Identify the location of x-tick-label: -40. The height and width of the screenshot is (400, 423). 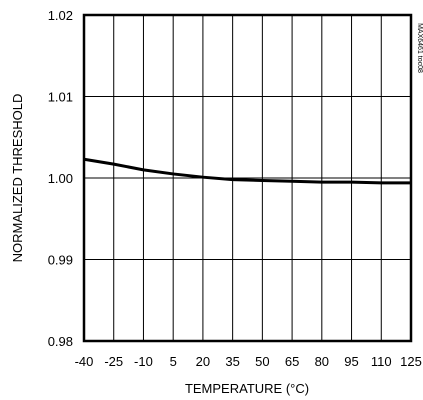
(84, 361).